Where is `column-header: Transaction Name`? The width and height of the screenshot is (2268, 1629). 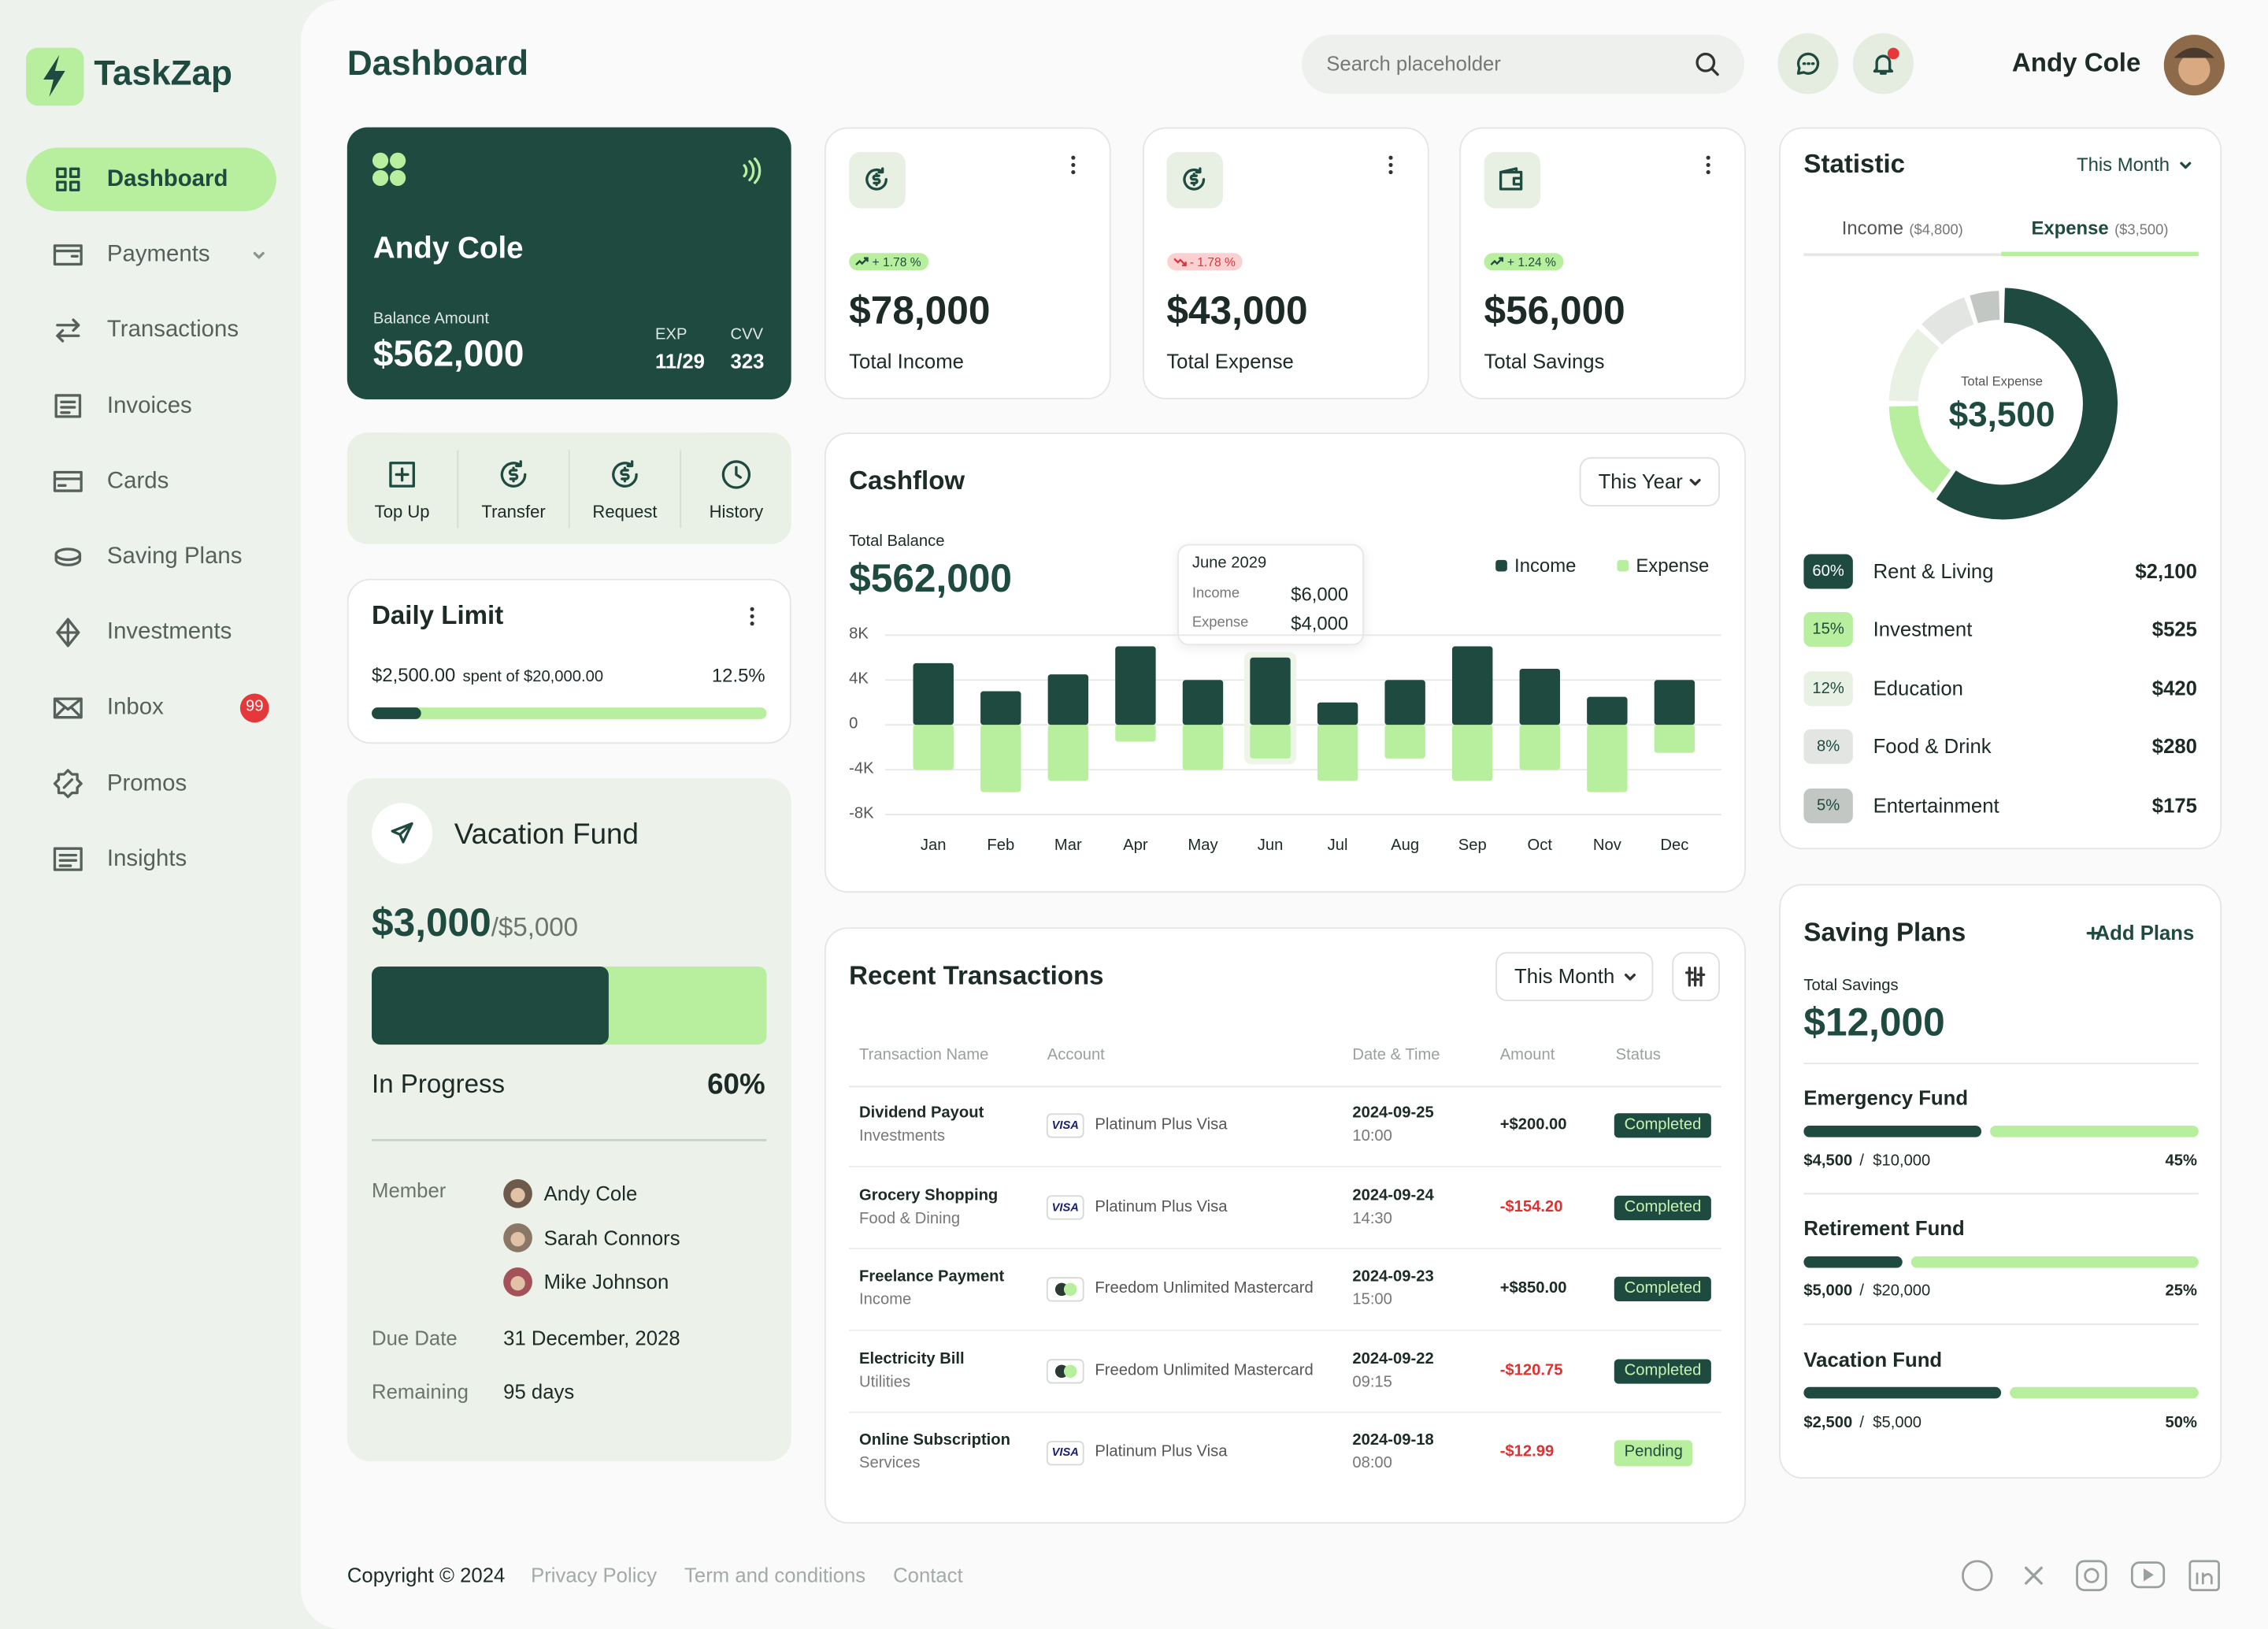
column-header: Transaction Name is located at coordinates (924, 1055).